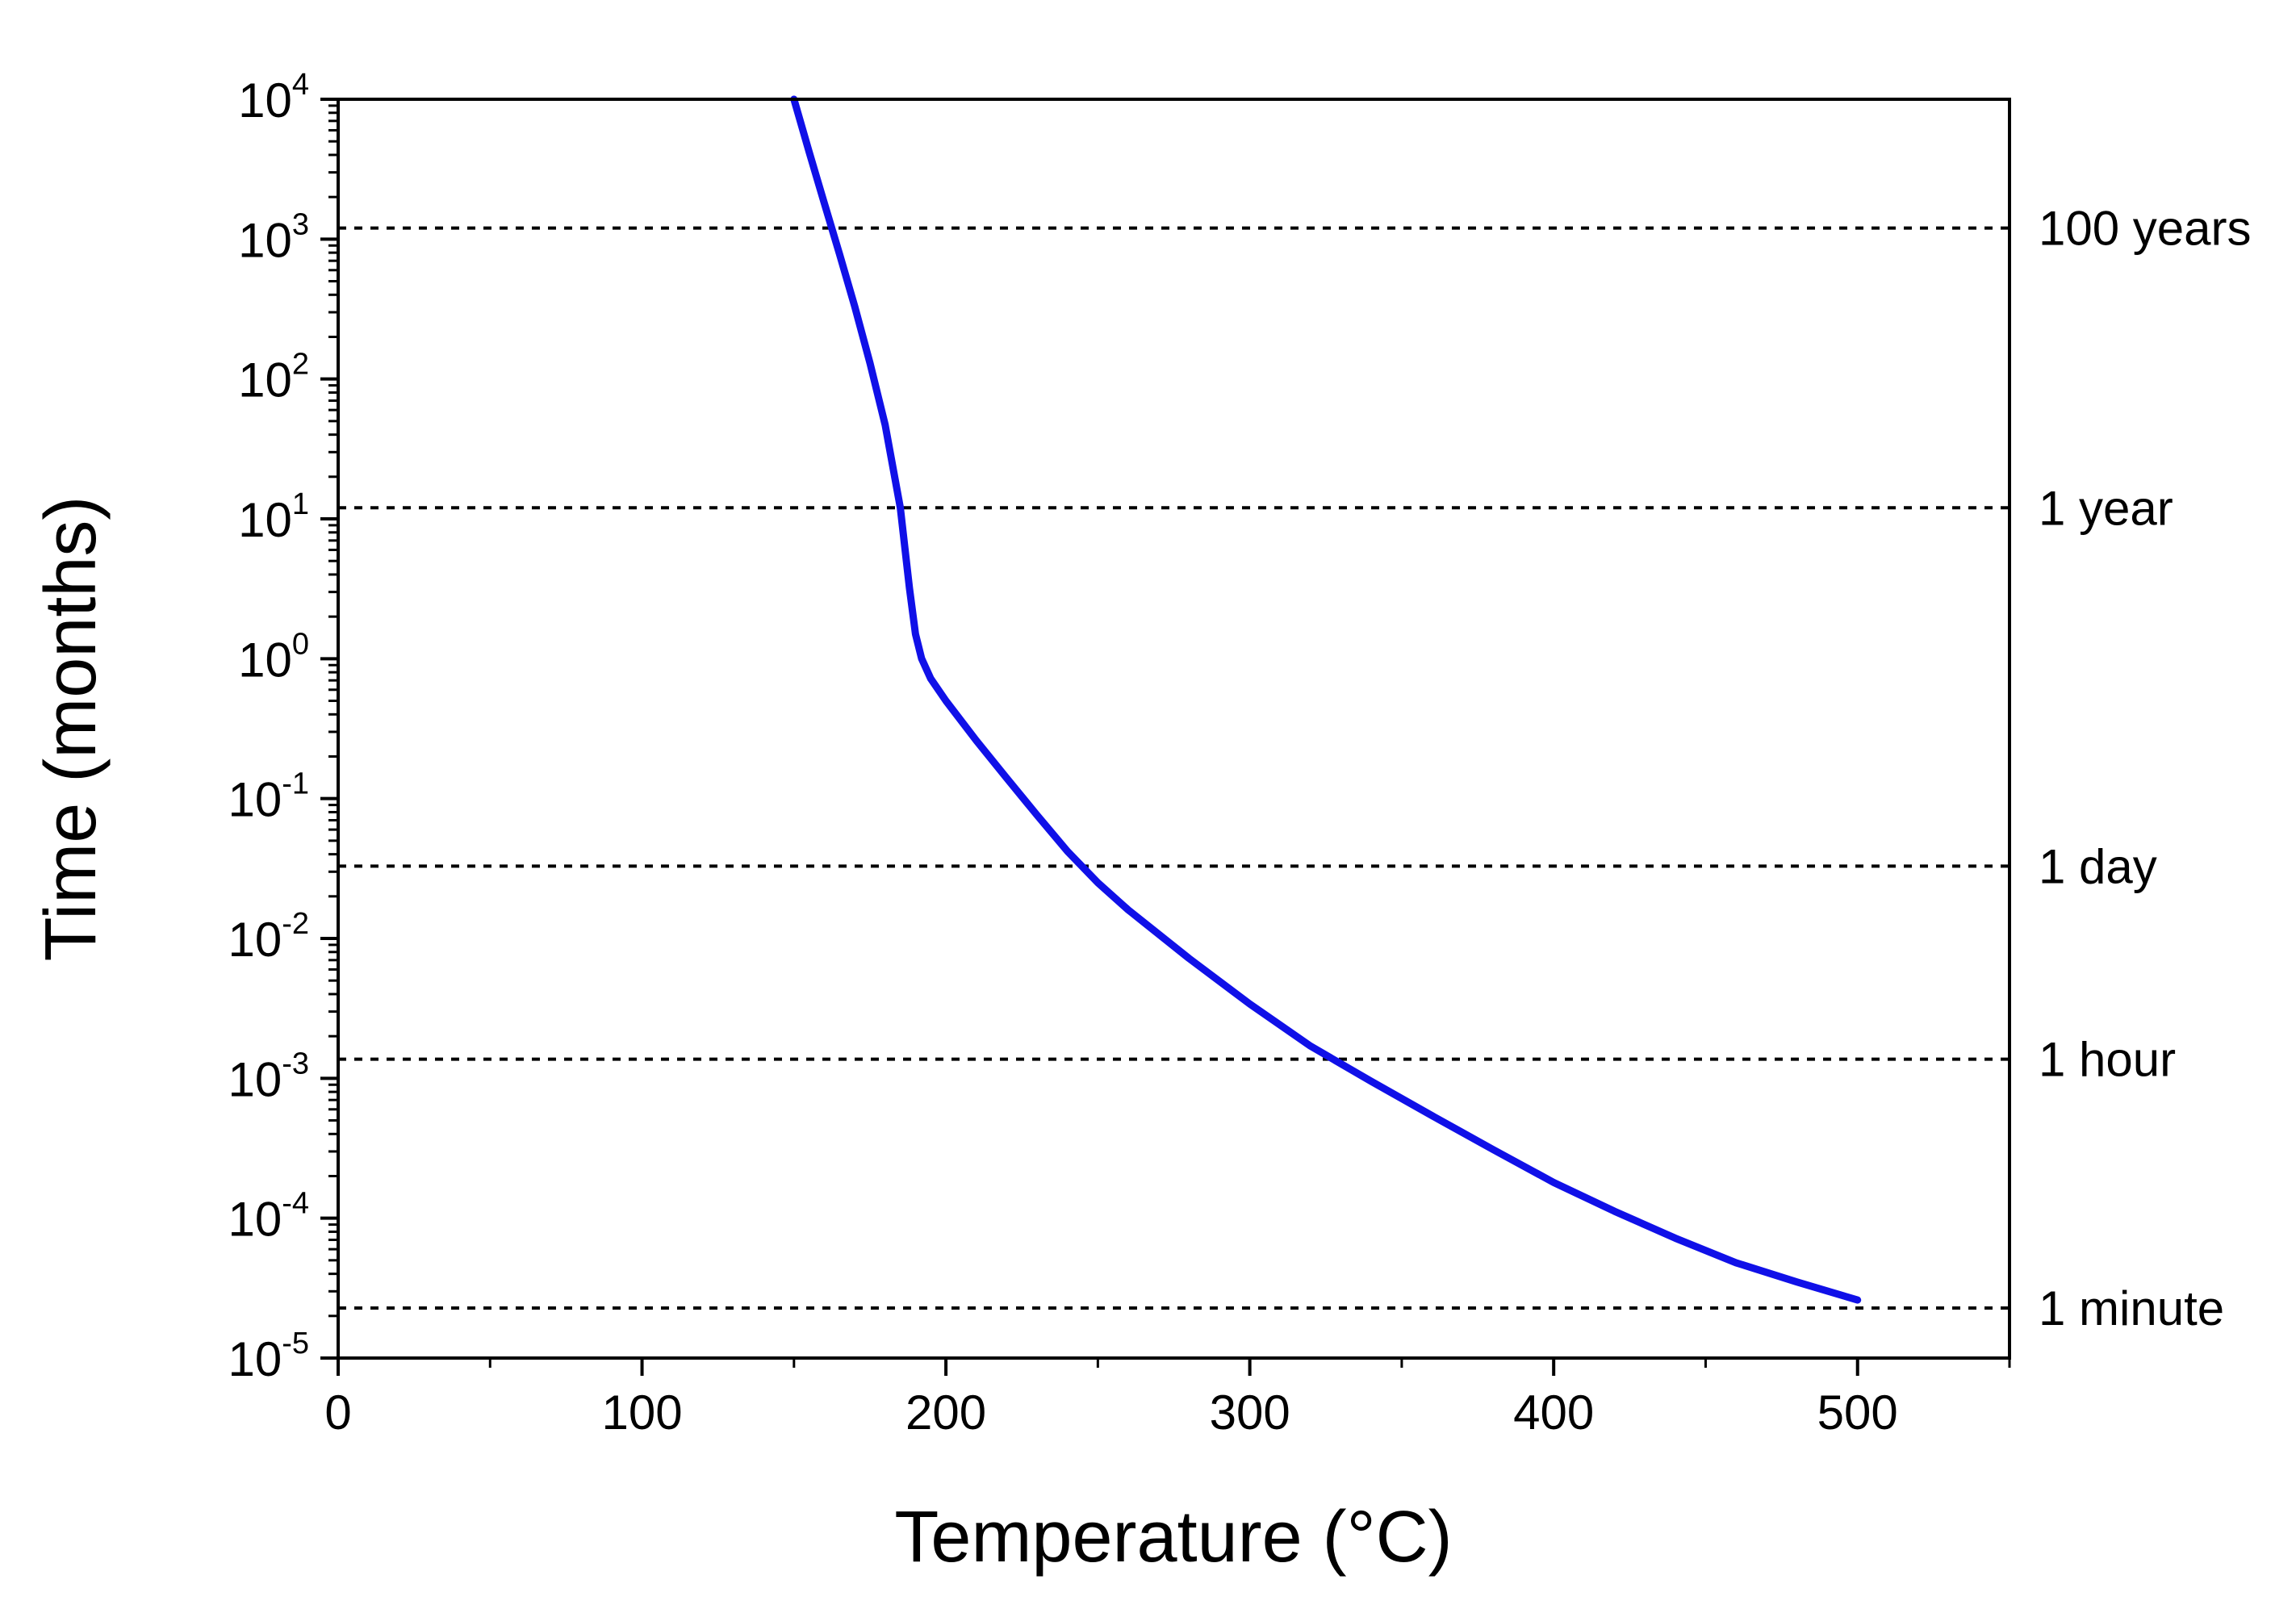 The width and height of the screenshot is (2296, 1609). Describe the element at coordinates (641, 1412) in the screenshot. I see `x-tick-label: 100` at that location.